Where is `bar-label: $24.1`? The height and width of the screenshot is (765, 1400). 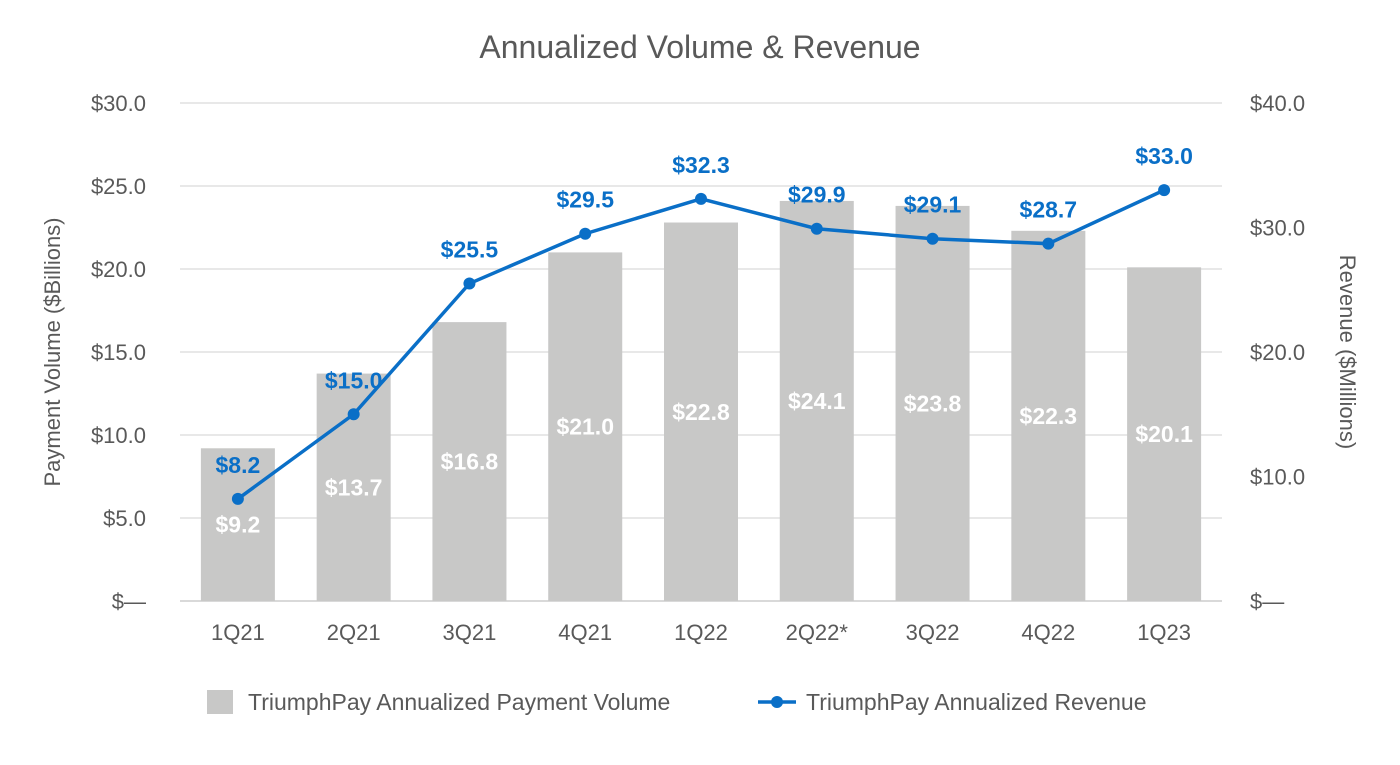
bar-label: $24.1 is located at coordinates (817, 401).